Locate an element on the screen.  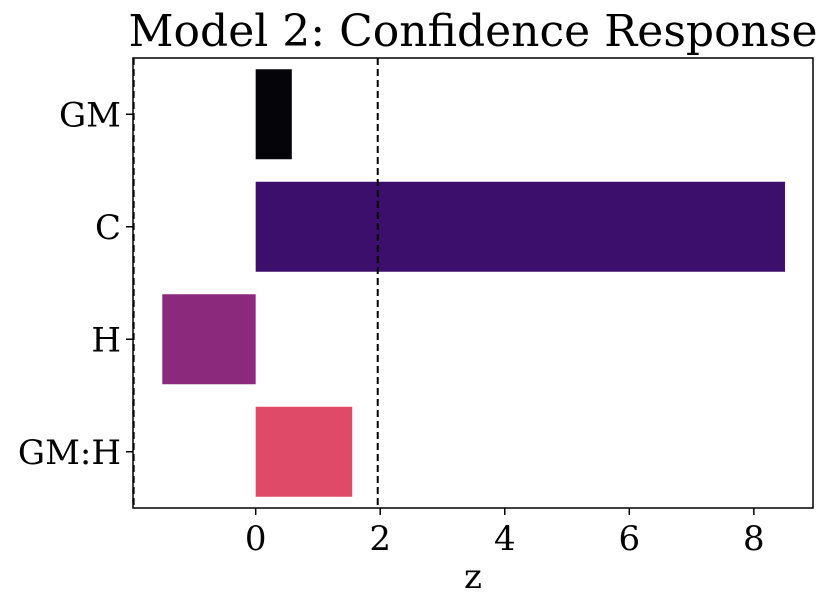
x-tick-label-6: 6 is located at coordinates (629, 539).